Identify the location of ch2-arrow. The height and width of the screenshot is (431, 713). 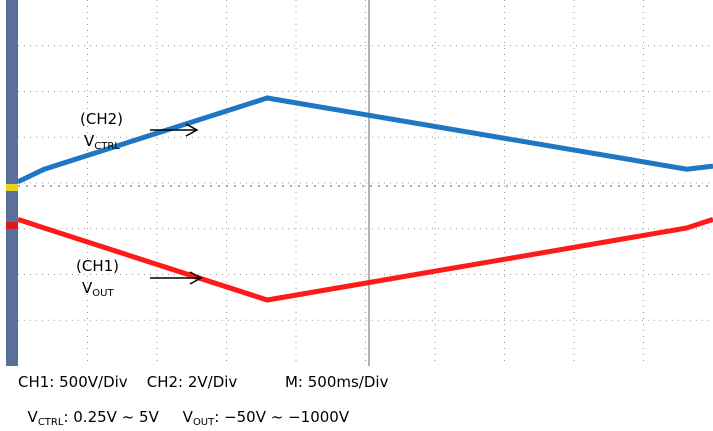
(174, 130).